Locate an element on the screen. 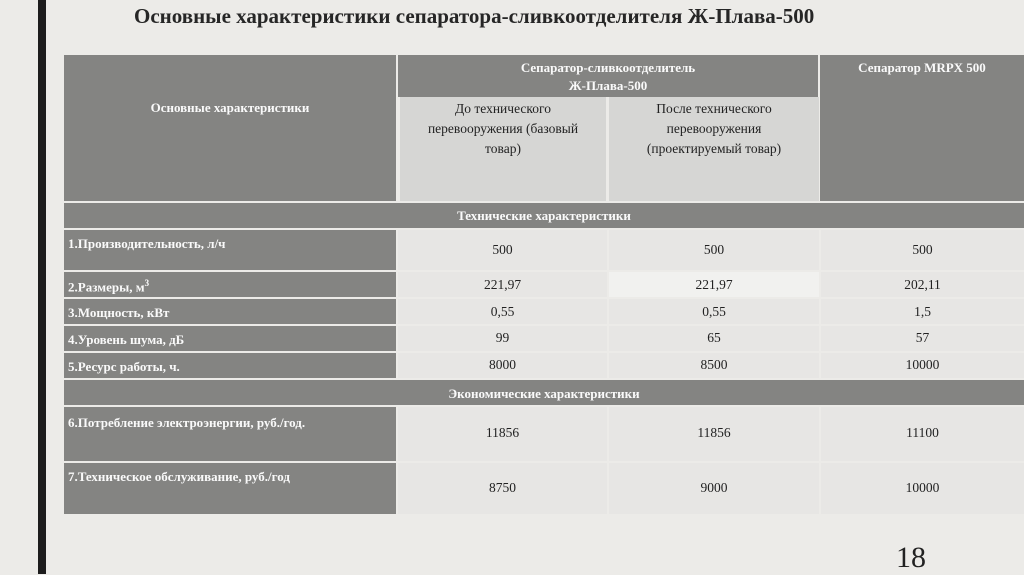 The width and height of the screenshot is (1024, 575). row-3-base-value: 0,55 is located at coordinates (502, 311).